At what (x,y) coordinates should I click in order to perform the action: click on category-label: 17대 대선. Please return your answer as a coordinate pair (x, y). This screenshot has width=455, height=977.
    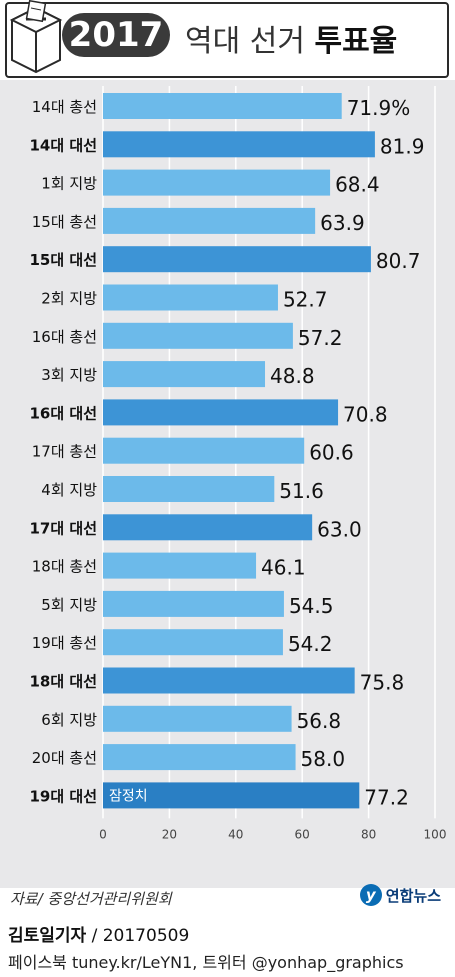
    Looking at the image, I should click on (64, 528).